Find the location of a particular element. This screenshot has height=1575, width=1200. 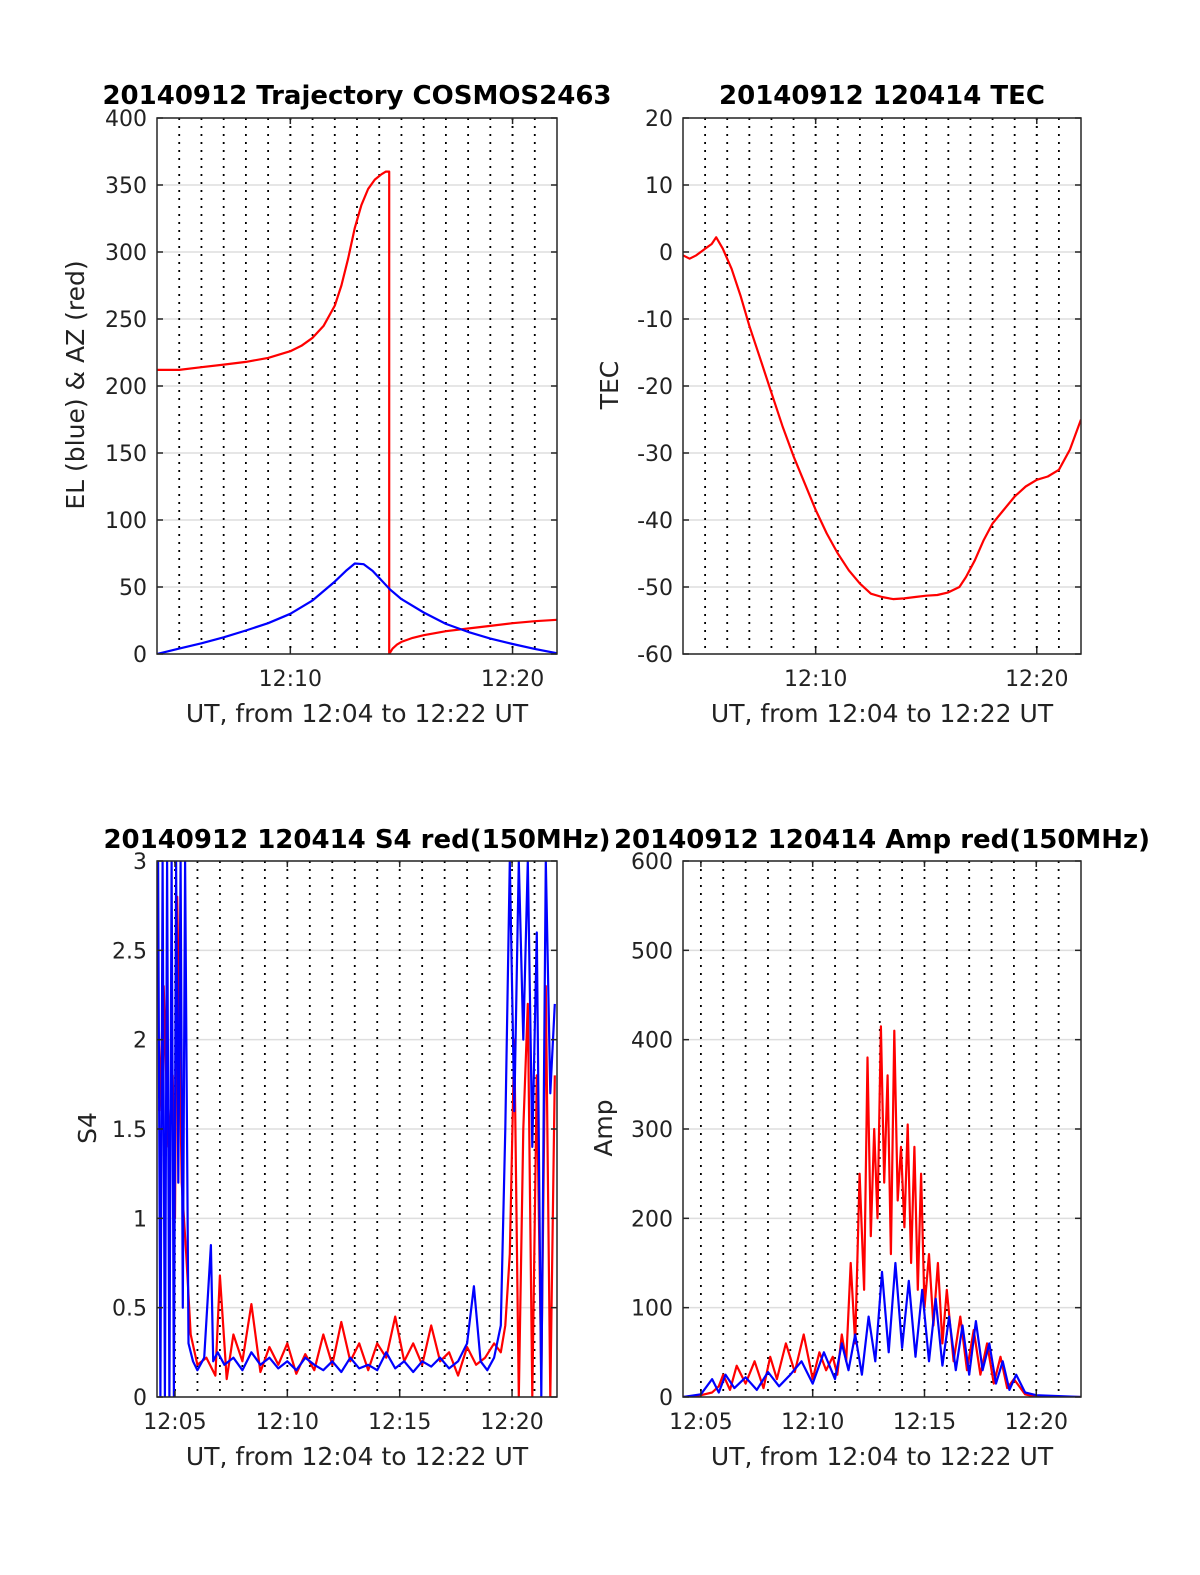

s4-ytick-label-3: 1.5 is located at coordinates (129, 1130).